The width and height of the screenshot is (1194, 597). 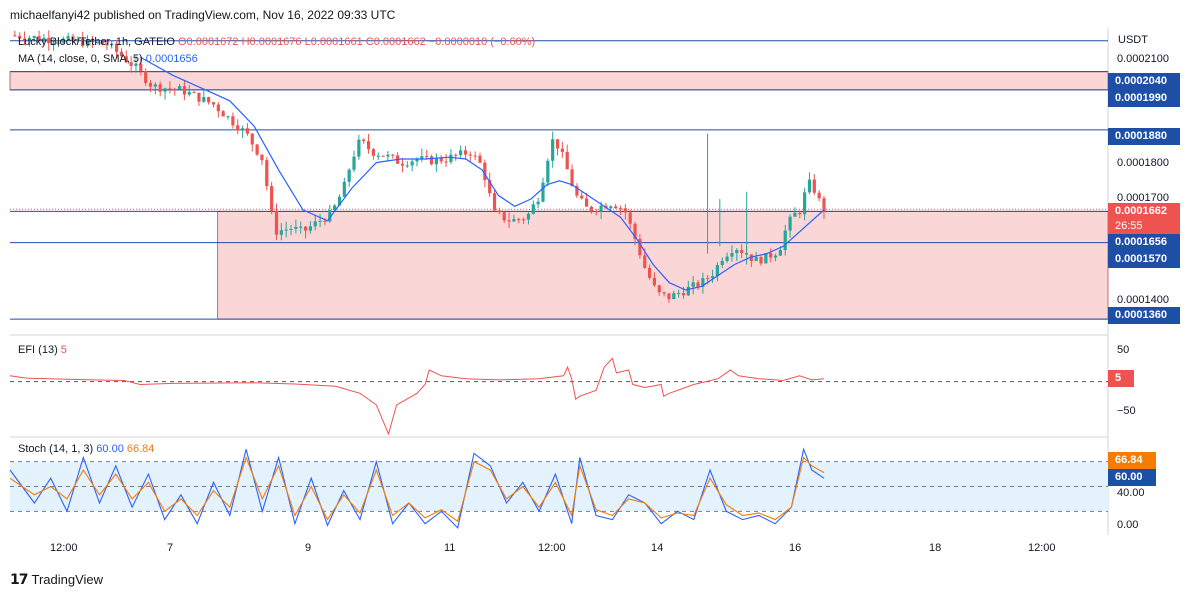 I want to click on level-badge-0001656: 0.0001656, so click(x=1144, y=242).